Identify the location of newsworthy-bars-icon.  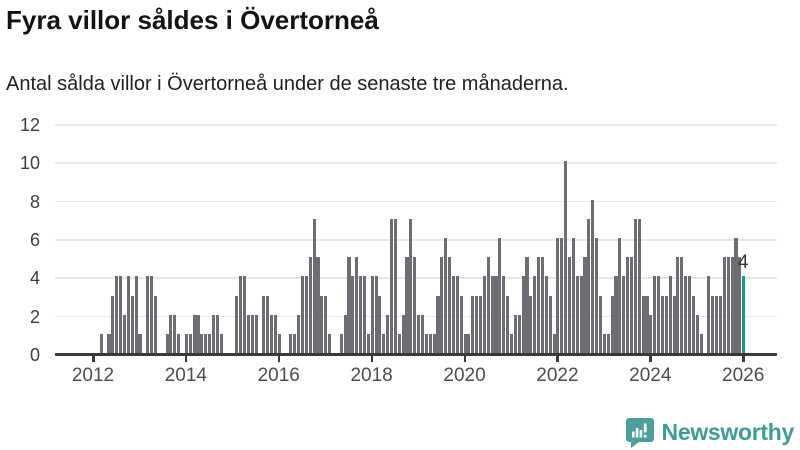
(639, 432).